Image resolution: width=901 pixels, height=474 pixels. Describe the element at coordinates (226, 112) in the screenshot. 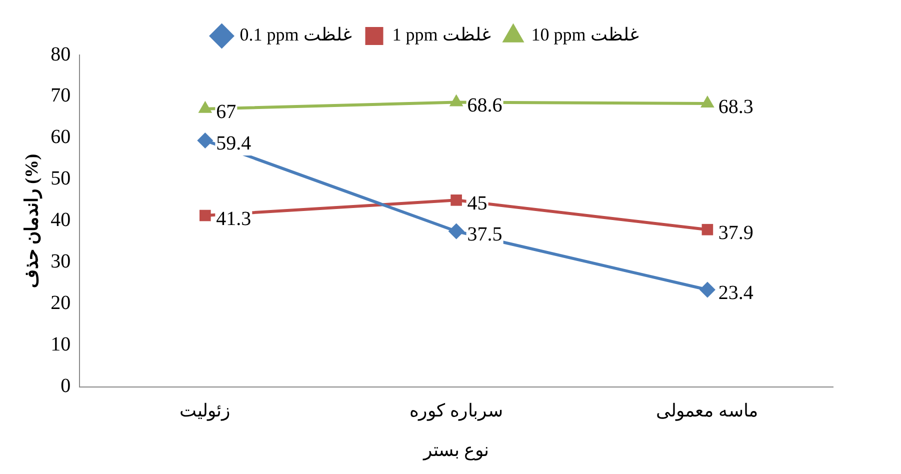

I see `data-label: 67` at that location.